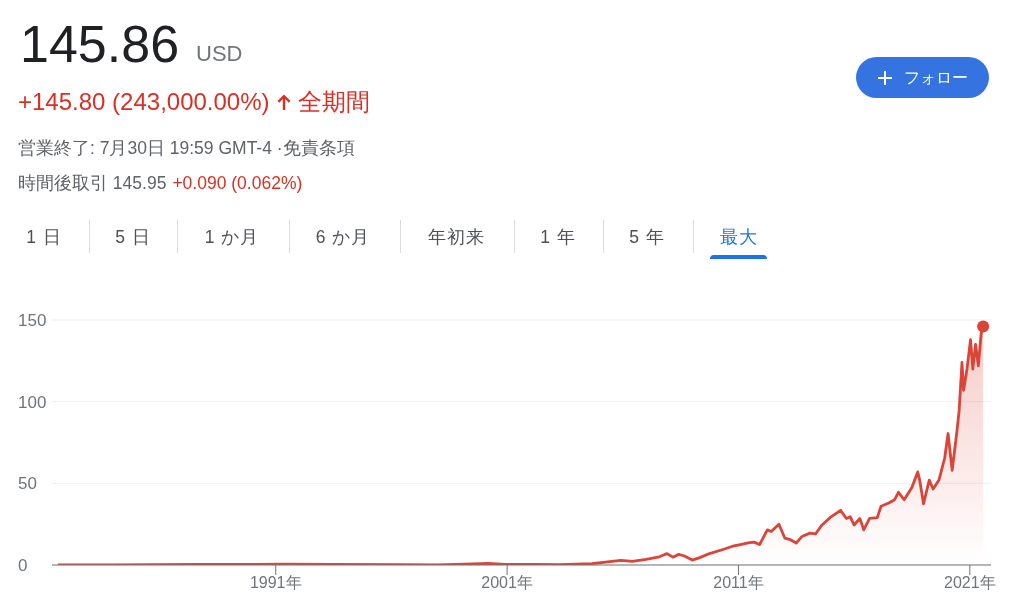 This screenshot has height=612, width=1024. What do you see at coordinates (27, 484) in the screenshot?
I see `y-tick-label: 50` at bounding box center [27, 484].